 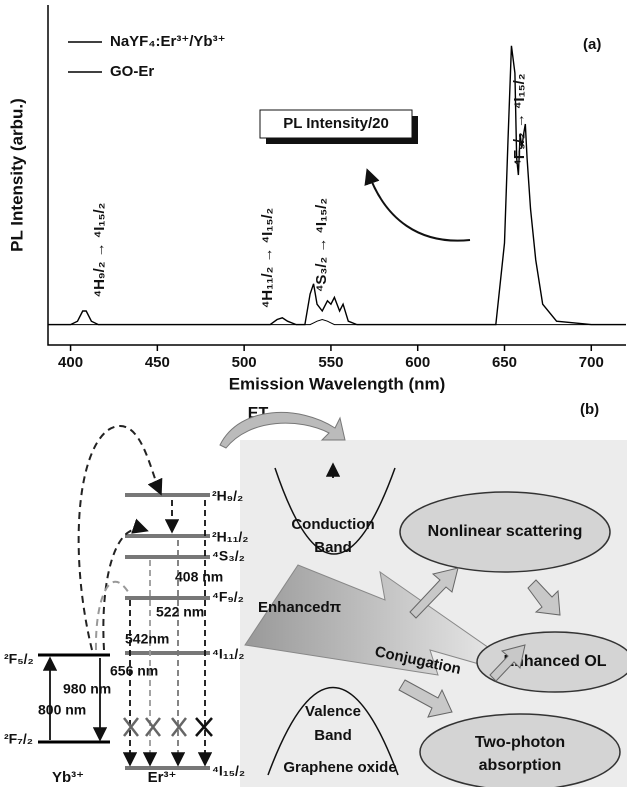 I want to click on level-label: ⁴I₁₁/₂, so click(x=228, y=654).